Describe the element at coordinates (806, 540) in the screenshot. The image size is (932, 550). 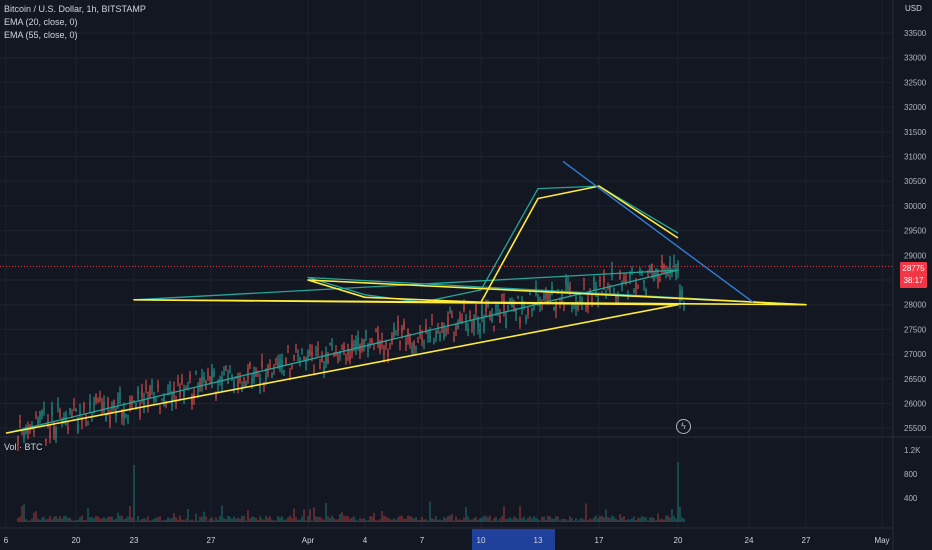
I see `time-tick-label: 27` at that location.